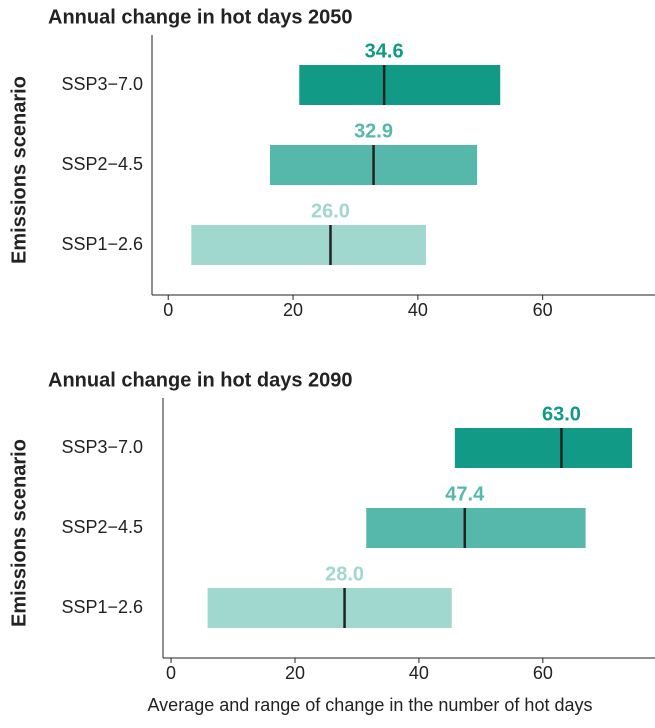 Image resolution: width=655 pixels, height=728 pixels. Describe the element at coordinates (330, 211) in the screenshot. I see `value-label: 26.0` at that location.